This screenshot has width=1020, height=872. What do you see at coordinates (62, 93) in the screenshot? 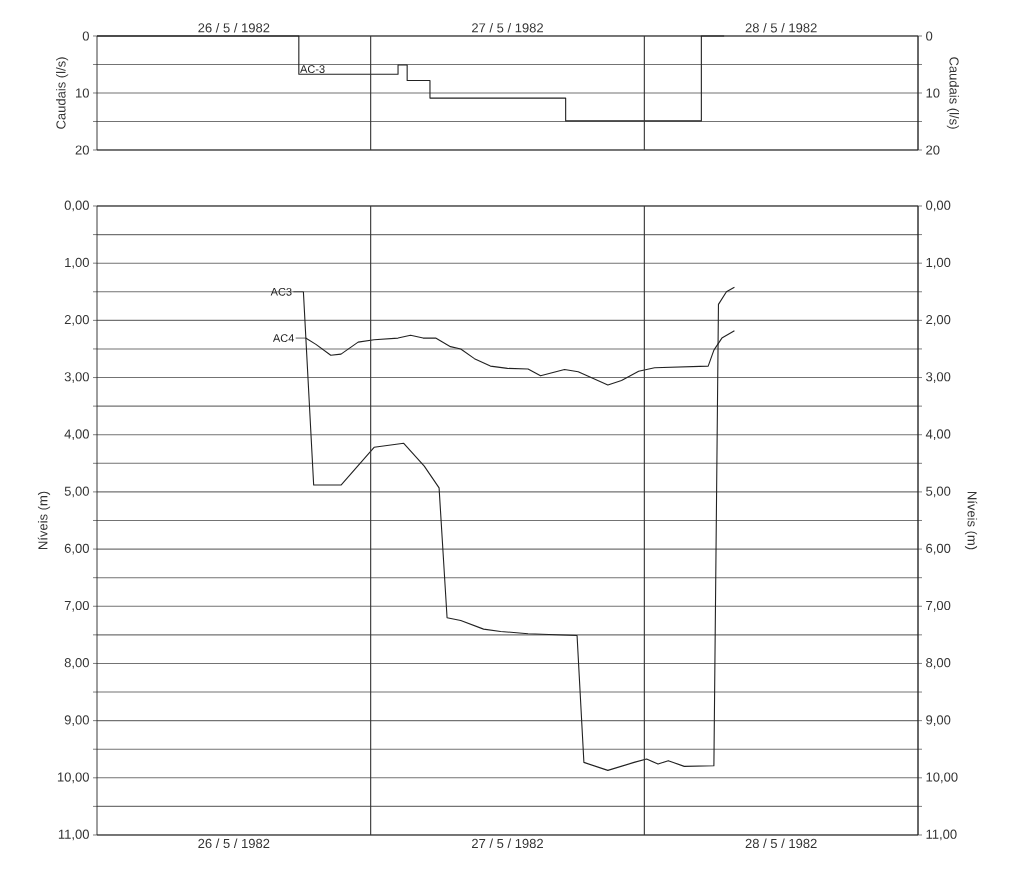
I see `y-axis-title: Caudais (l/s)` at bounding box center [62, 93].